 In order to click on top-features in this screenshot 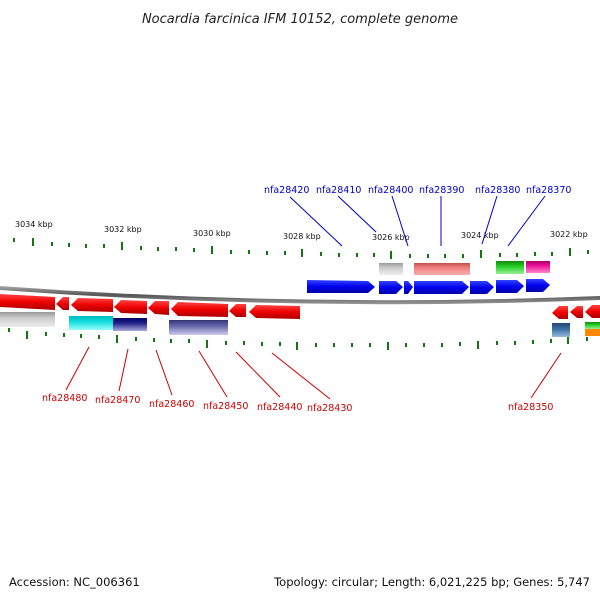, I will do `click(464, 268)`.